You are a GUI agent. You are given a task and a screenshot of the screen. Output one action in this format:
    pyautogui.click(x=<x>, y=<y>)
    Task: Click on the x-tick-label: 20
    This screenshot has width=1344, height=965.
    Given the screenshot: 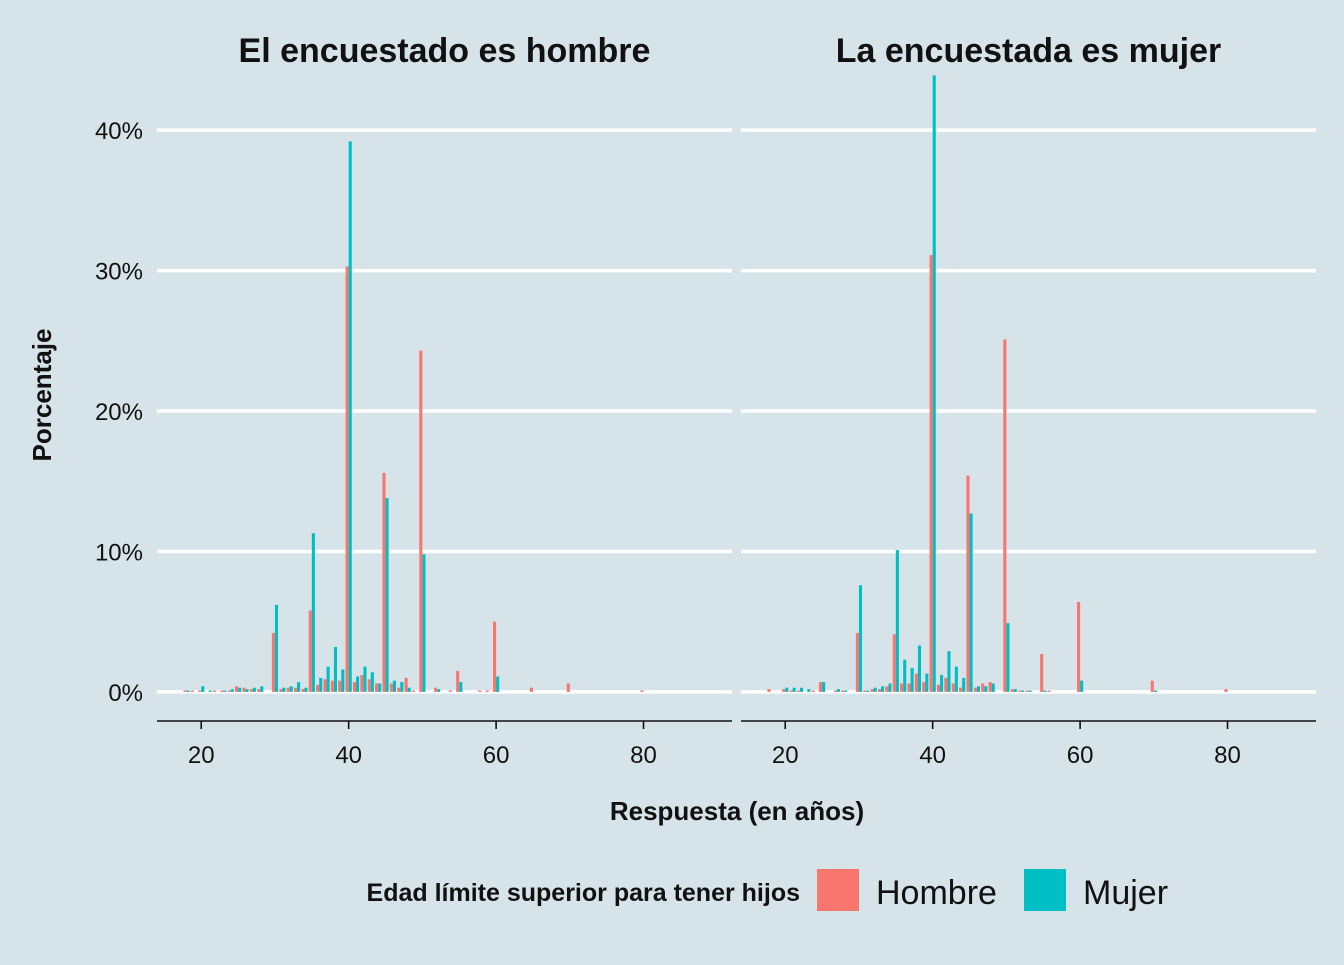 What is the action you would take?
    pyautogui.click(x=785, y=755)
    